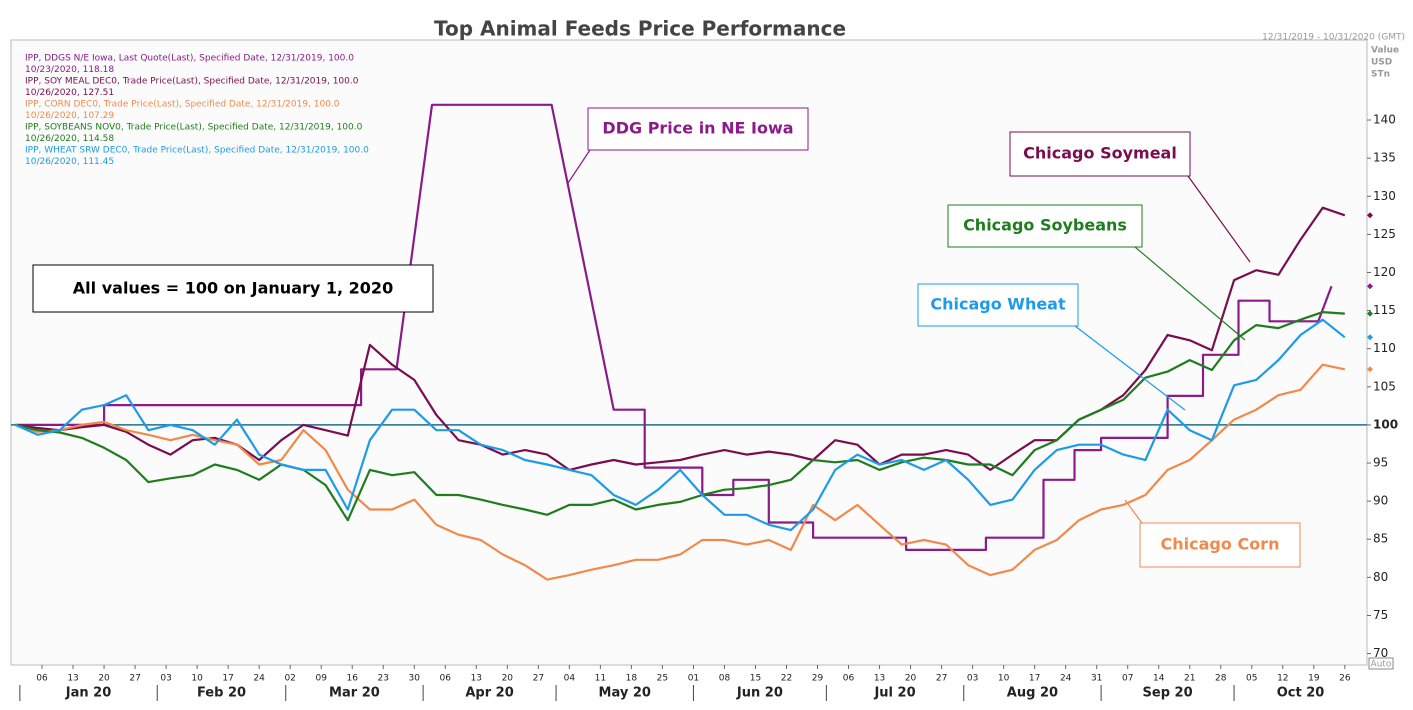  I want to click on x-tick-label: 01, so click(693, 679).